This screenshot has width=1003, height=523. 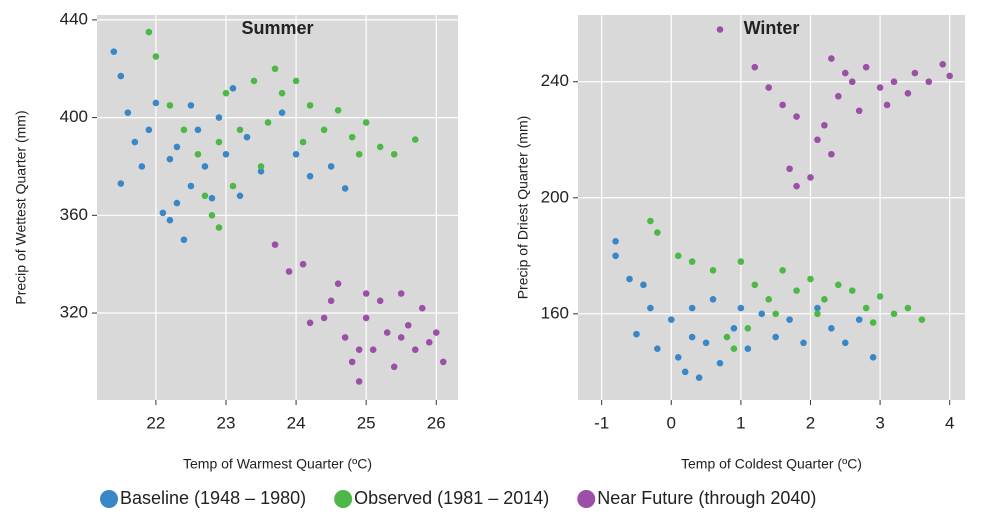 I want to click on y-tick-label: 320, so click(x=74, y=312).